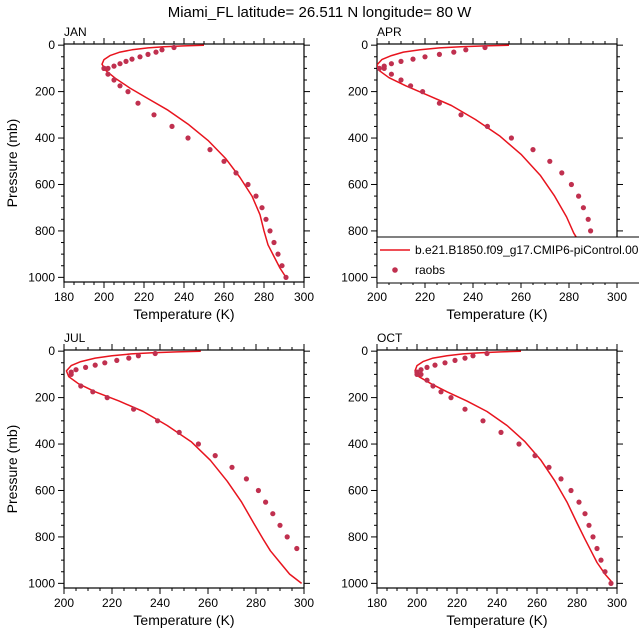 The width and height of the screenshot is (639, 639). What do you see at coordinates (112, 603) in the screenshot?
I see `x-tick-label: 220` at bounding box center [112, 603].